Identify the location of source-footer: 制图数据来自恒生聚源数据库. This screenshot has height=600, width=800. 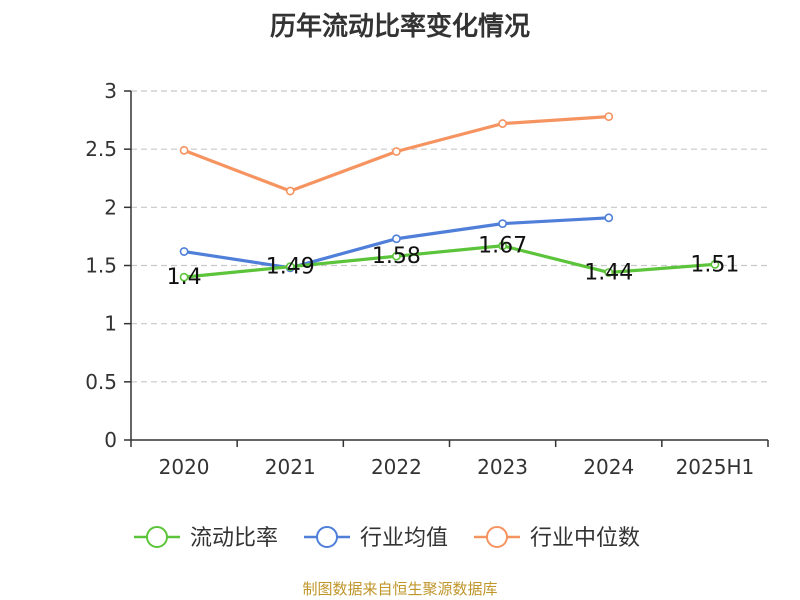
(400, 589).